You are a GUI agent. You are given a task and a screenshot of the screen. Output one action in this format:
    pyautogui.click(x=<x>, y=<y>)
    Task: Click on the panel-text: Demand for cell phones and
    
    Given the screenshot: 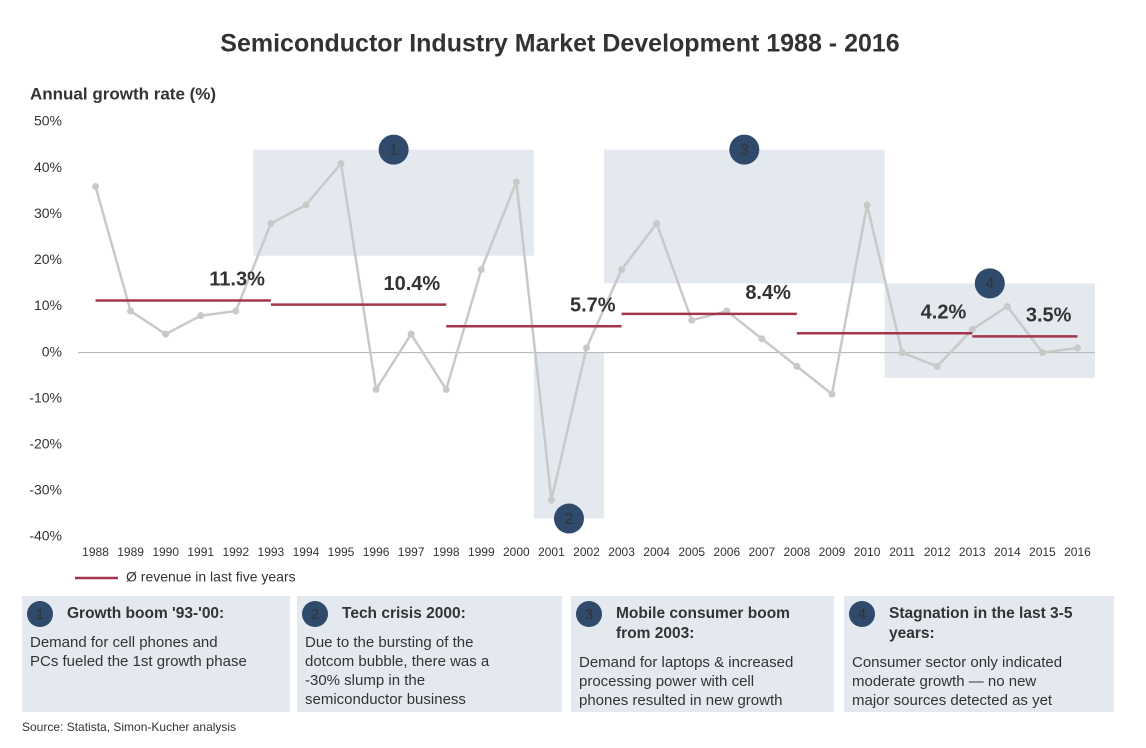 What is the action you would take?
    pyautogui.click(x=124, y=642)
    